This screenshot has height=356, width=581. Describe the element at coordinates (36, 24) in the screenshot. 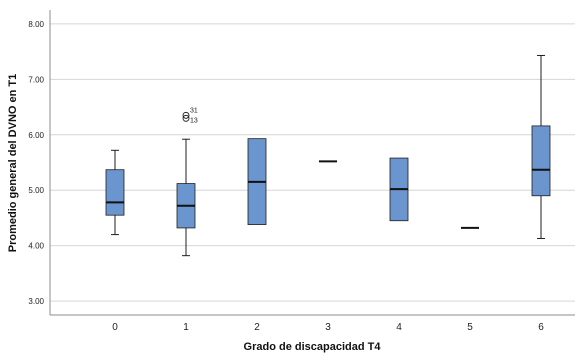

I see `y-tick-label: 8.00` at that location.